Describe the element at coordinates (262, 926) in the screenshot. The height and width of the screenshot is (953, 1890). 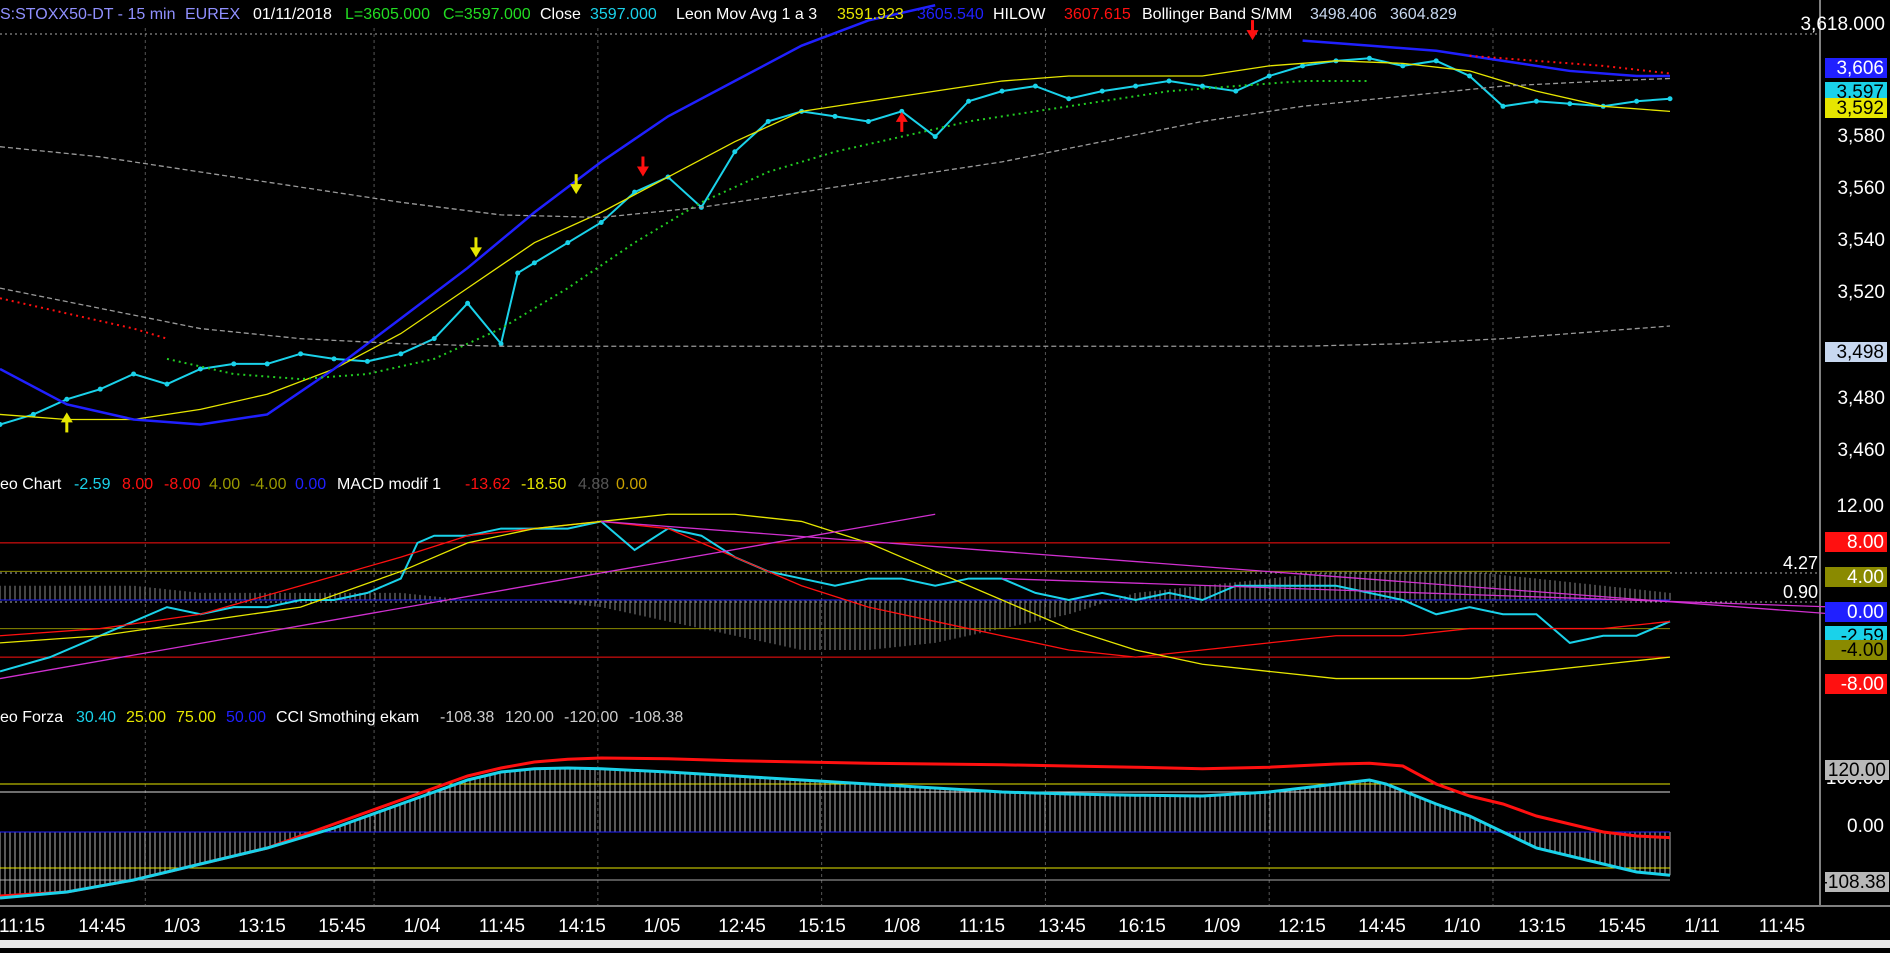
I see `time-tick-label: 13:15` at that location.